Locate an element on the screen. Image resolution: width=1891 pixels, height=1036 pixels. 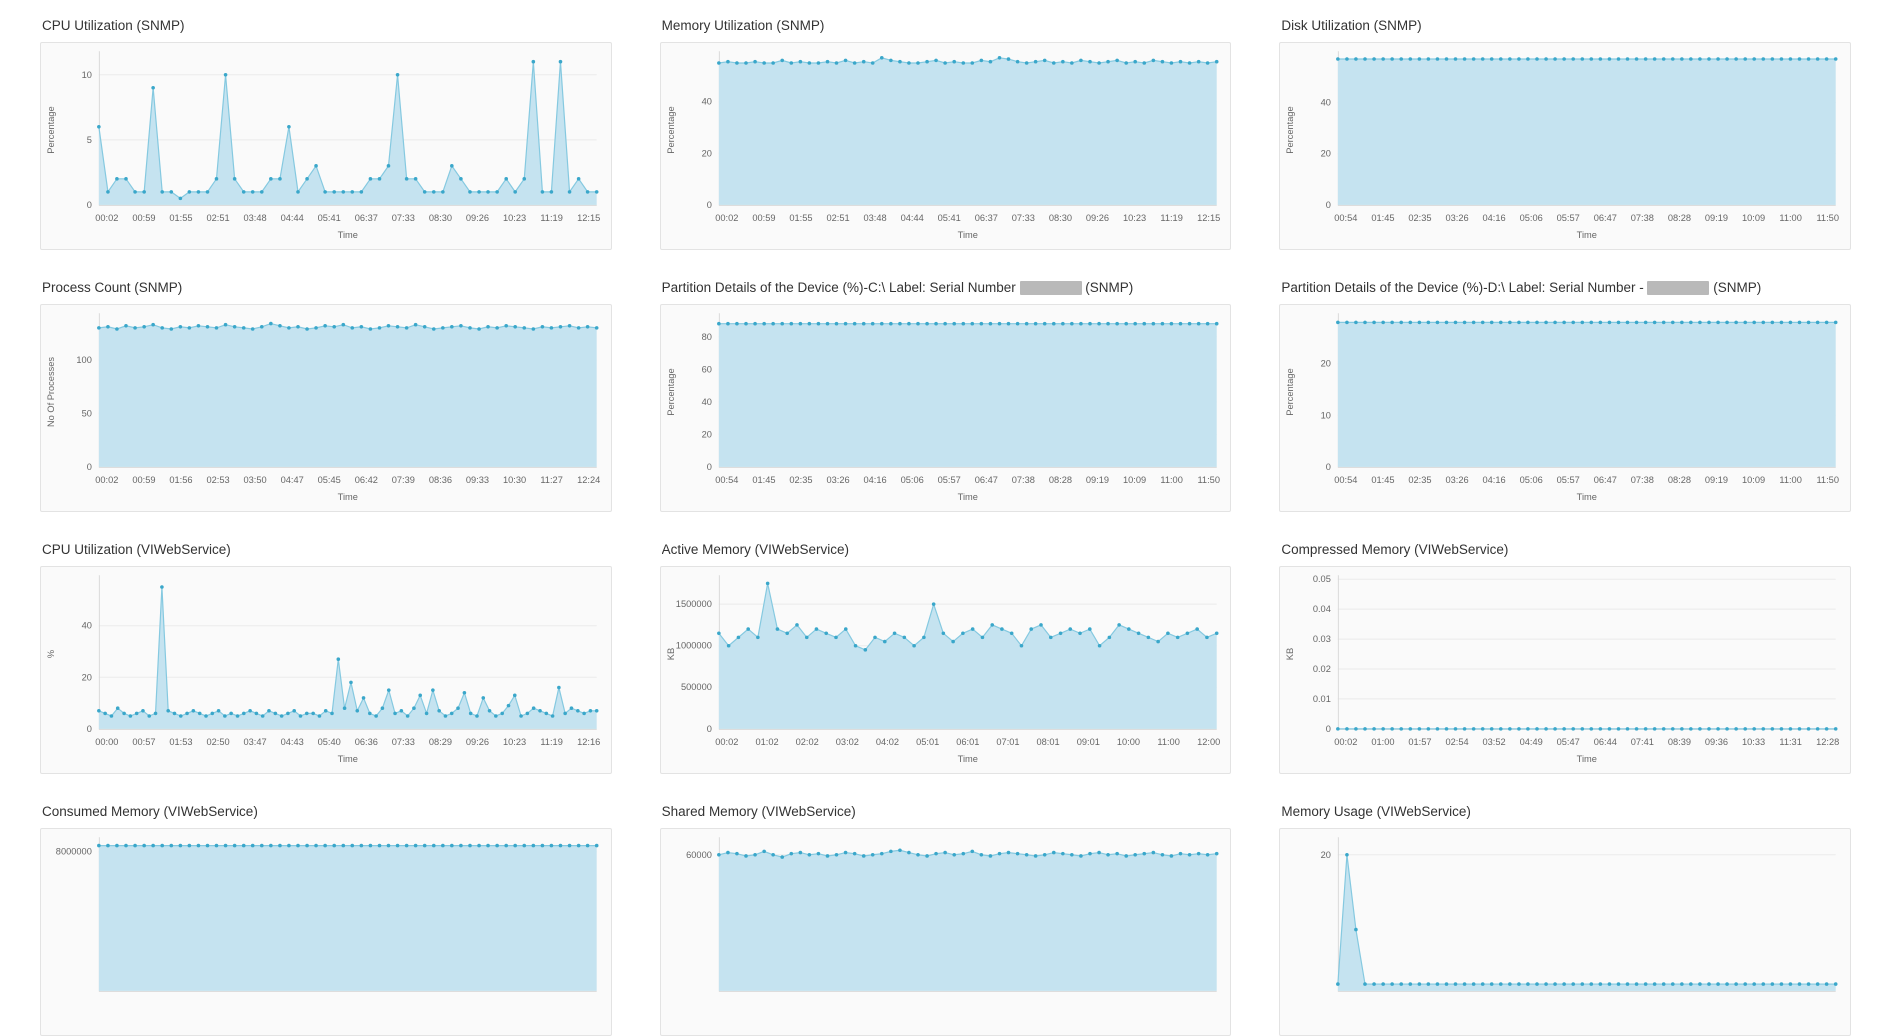
svg-text: 12:00 is located at coordinates (1208, 742).